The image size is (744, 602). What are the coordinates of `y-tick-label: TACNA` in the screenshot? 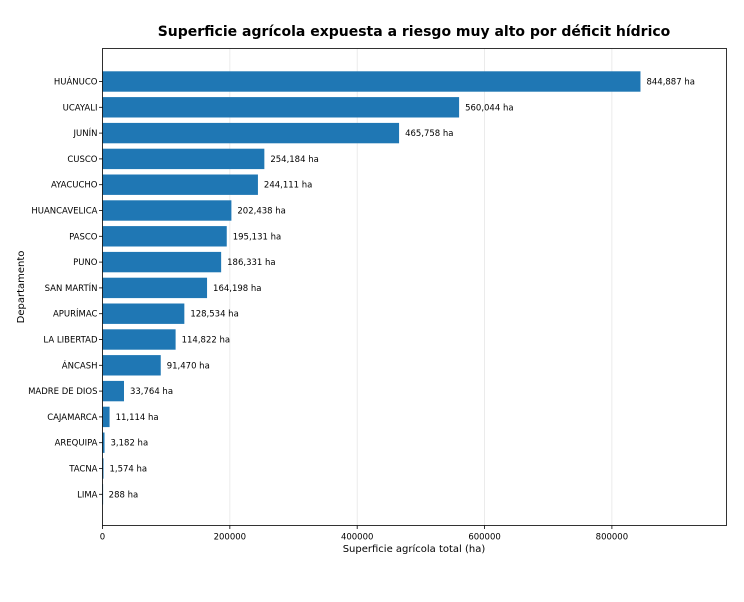 It's located at (82, 470).